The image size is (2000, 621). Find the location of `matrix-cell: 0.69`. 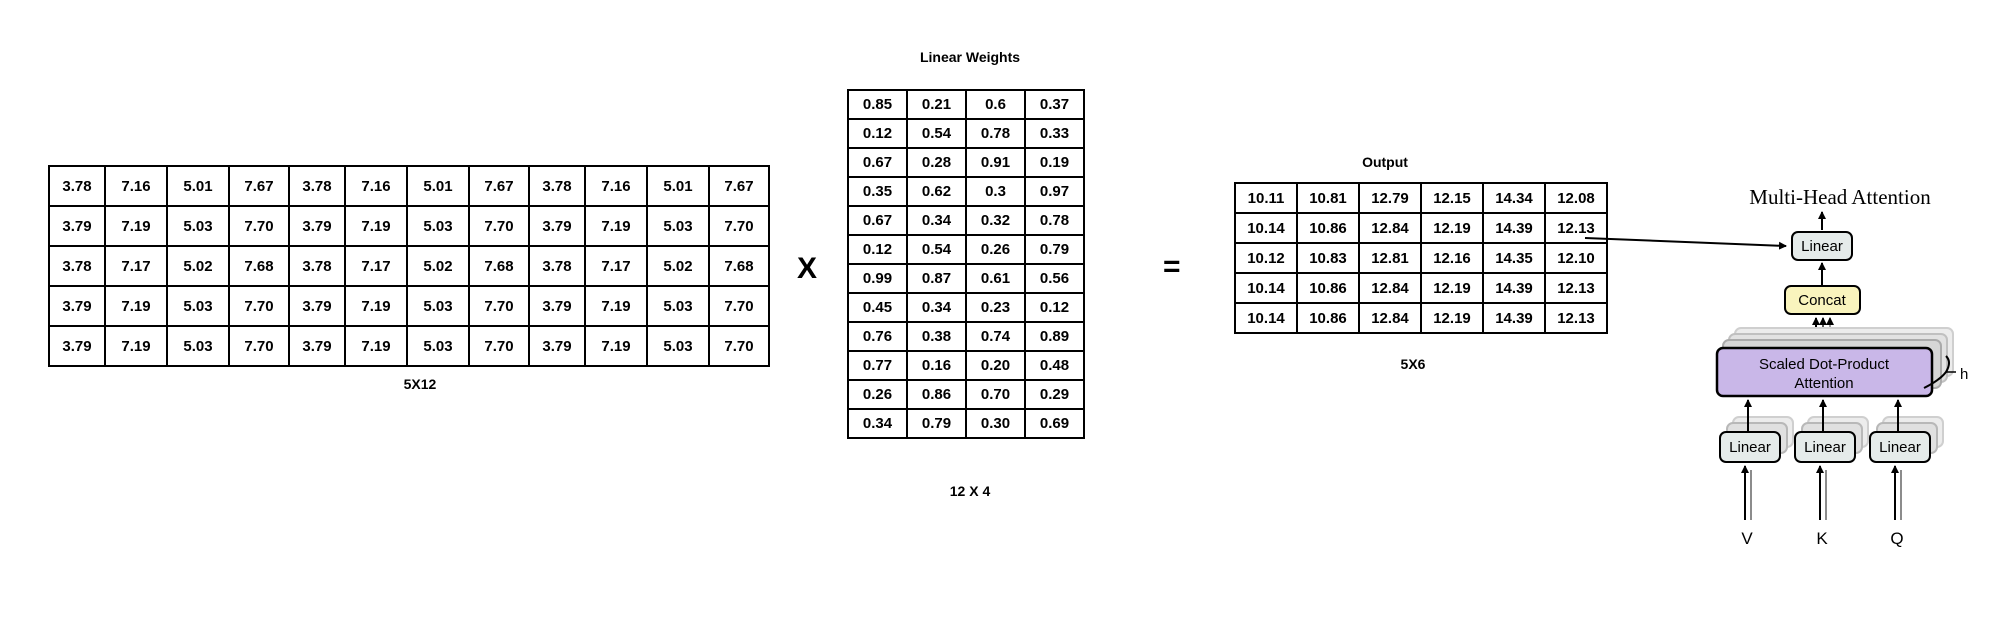

matrix-cell: 0.69 is located at coordinates (1054, 423).